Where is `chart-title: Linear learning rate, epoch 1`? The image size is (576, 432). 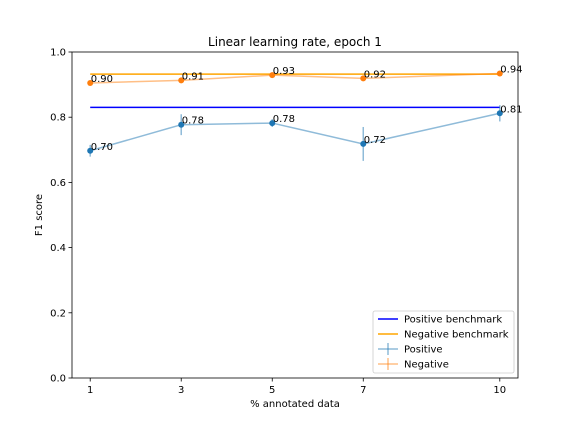
chart-title: Linear learning rate, epoch 1 is located at coordinates (295, 42).